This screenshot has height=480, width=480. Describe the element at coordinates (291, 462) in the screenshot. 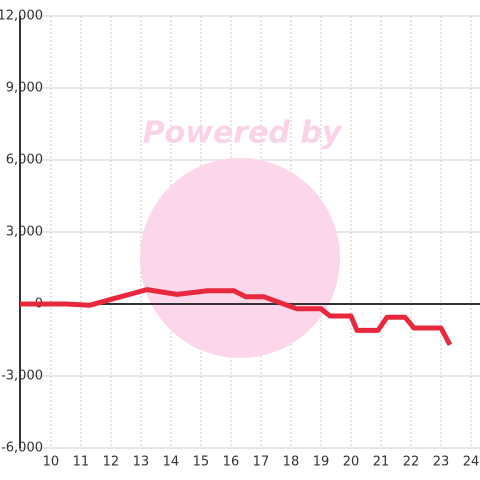

I see `x-tick-label: 18` at that location.